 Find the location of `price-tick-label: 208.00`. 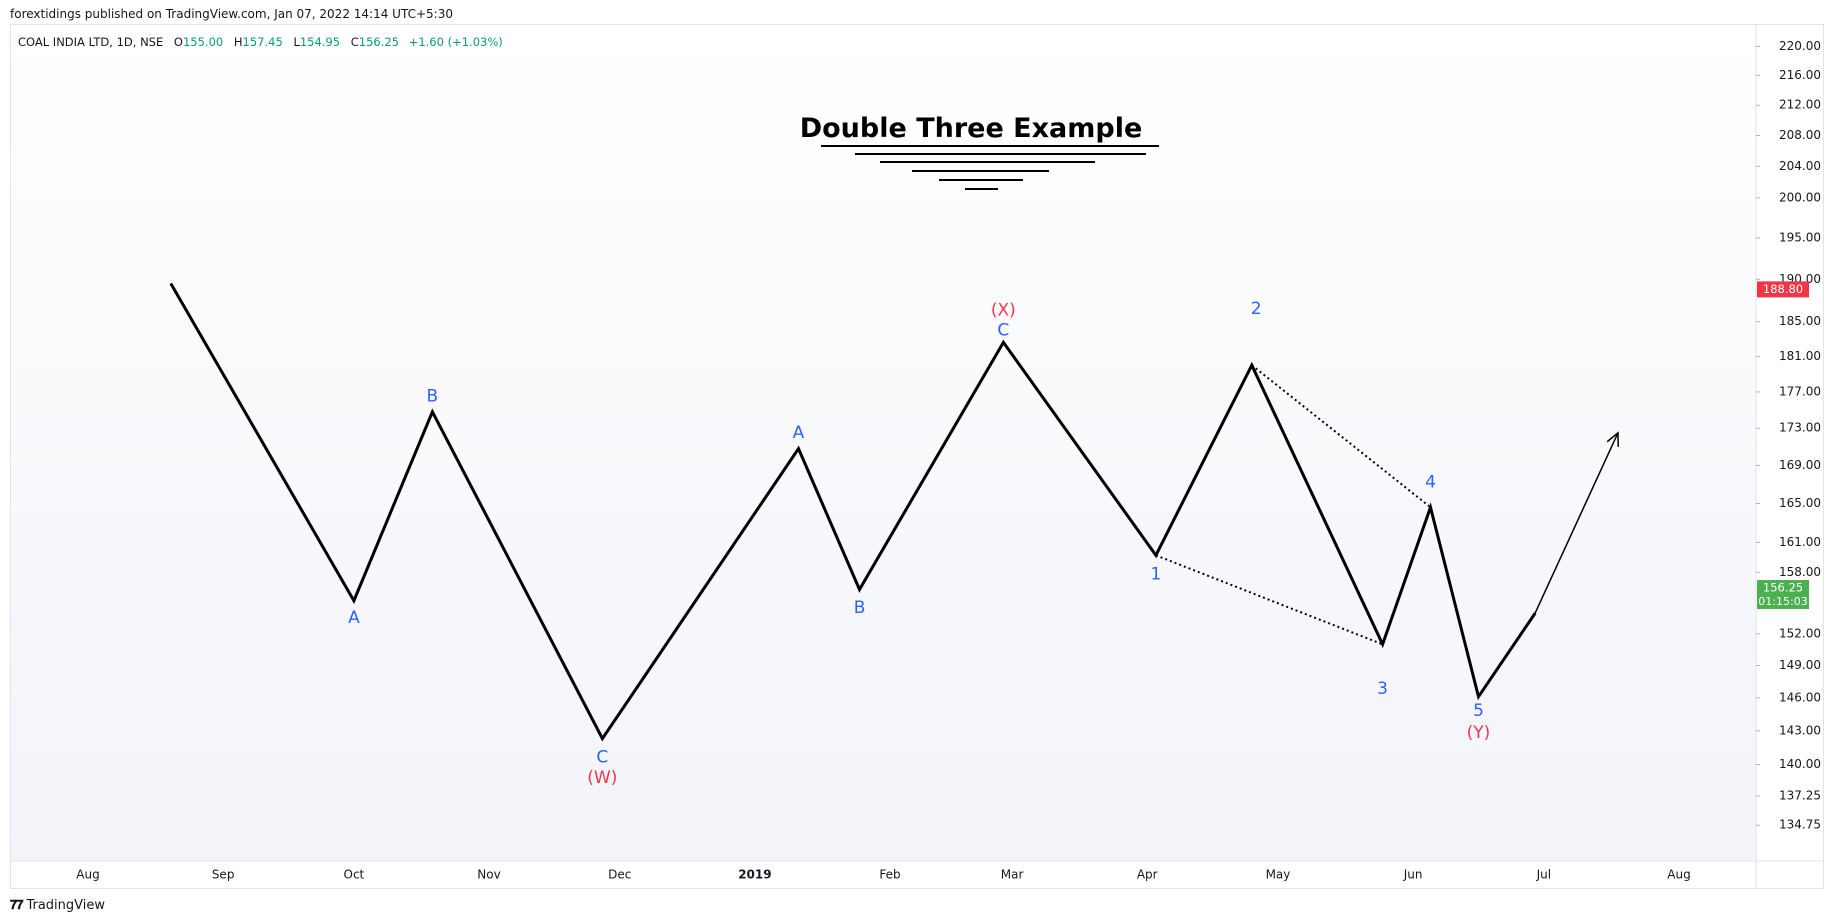

price-tick-label: 208.00 is located at coordinates (1800, 135).